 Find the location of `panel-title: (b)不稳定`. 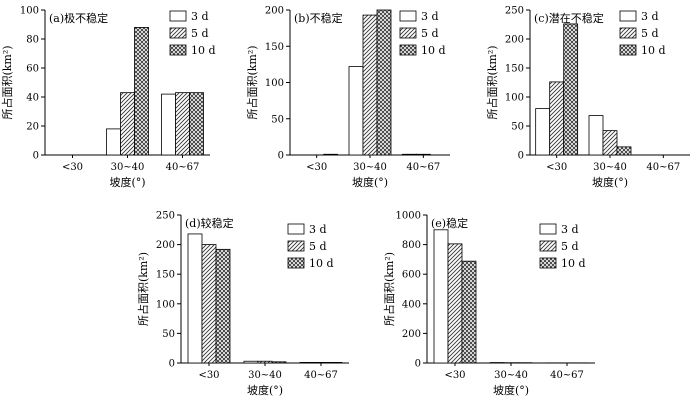

panel-title: (b)不稳定 is located at coordinates (318, 18).